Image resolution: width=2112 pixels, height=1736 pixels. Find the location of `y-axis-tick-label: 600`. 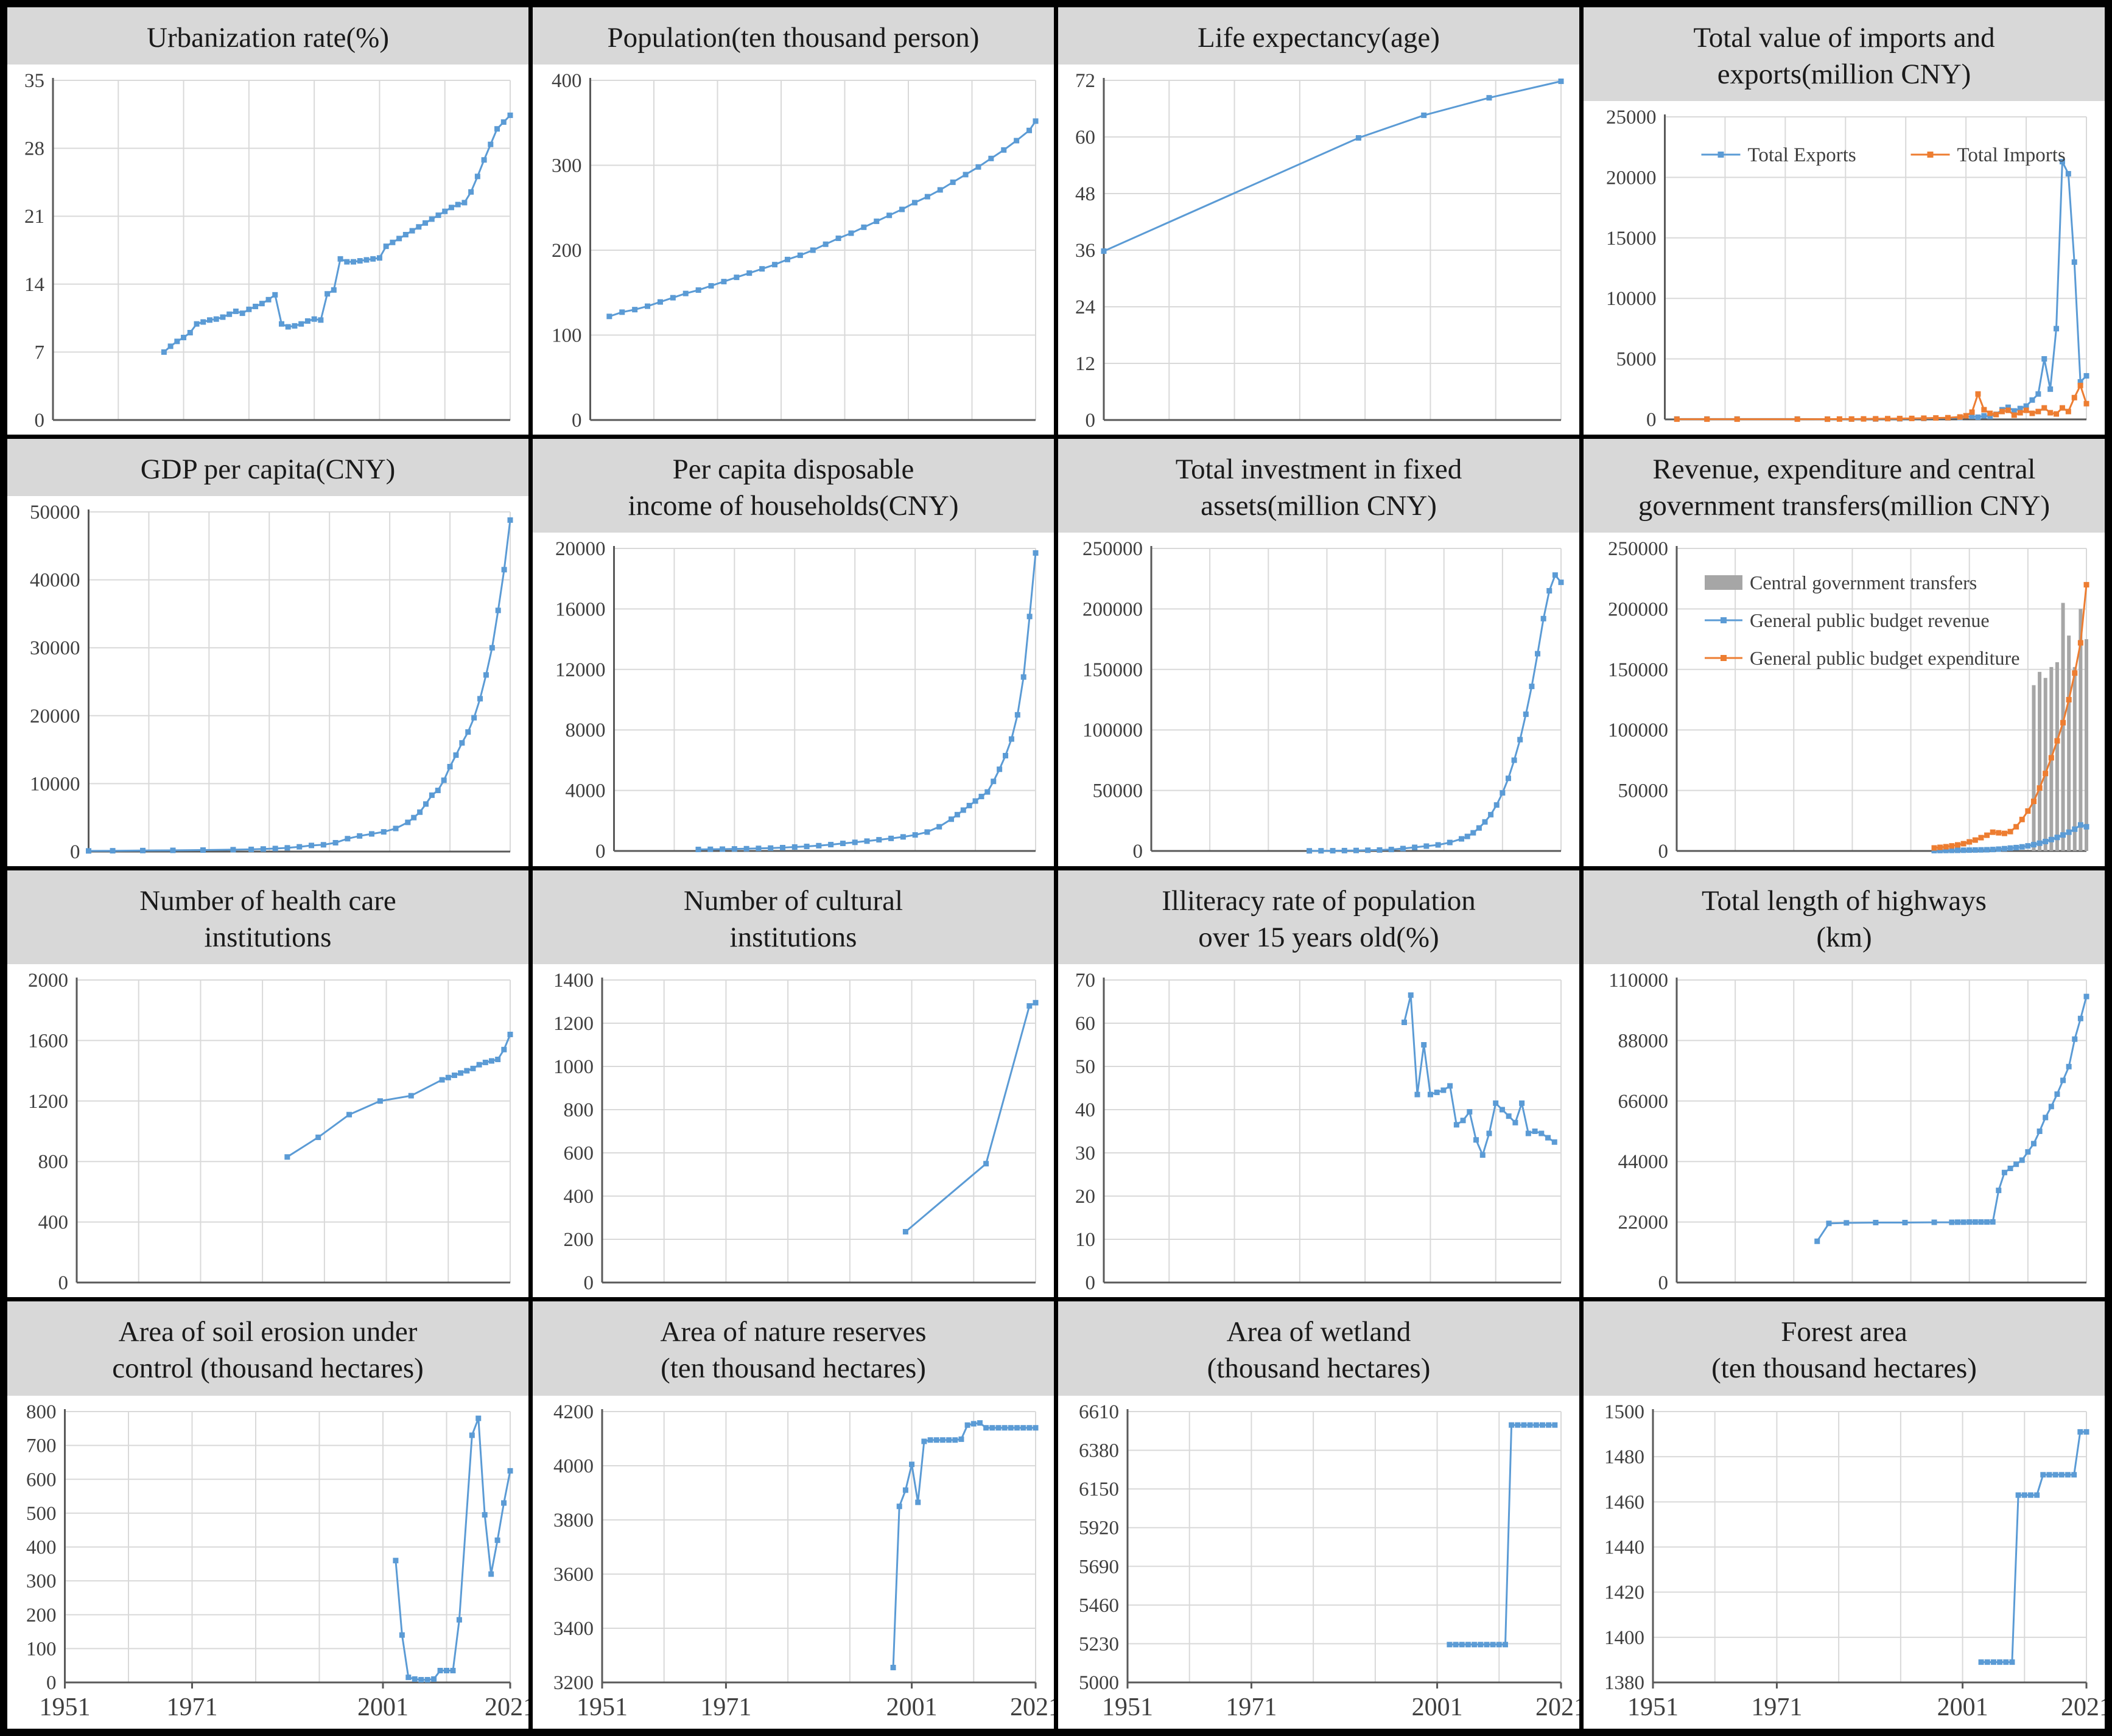

y-axis-tick-label: 600 is located at coordinates (579, 1153).